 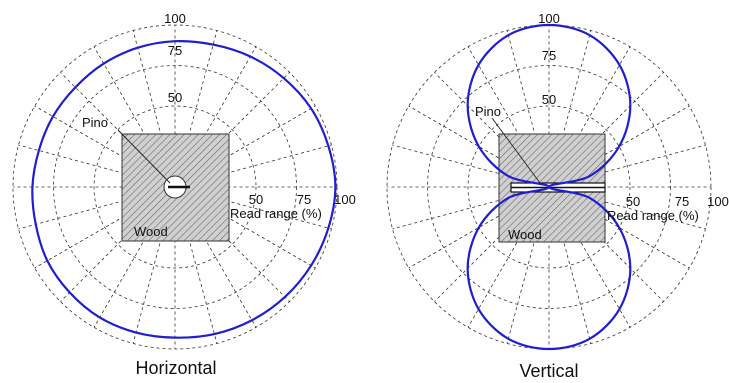 I want to click on vertical-pino-leader, so click(x=516, y=150).